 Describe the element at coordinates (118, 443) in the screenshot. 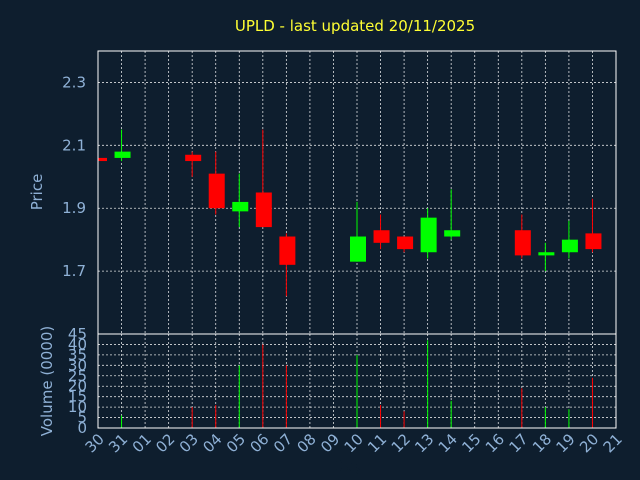

I see `x-tick-label: 31` at that location.